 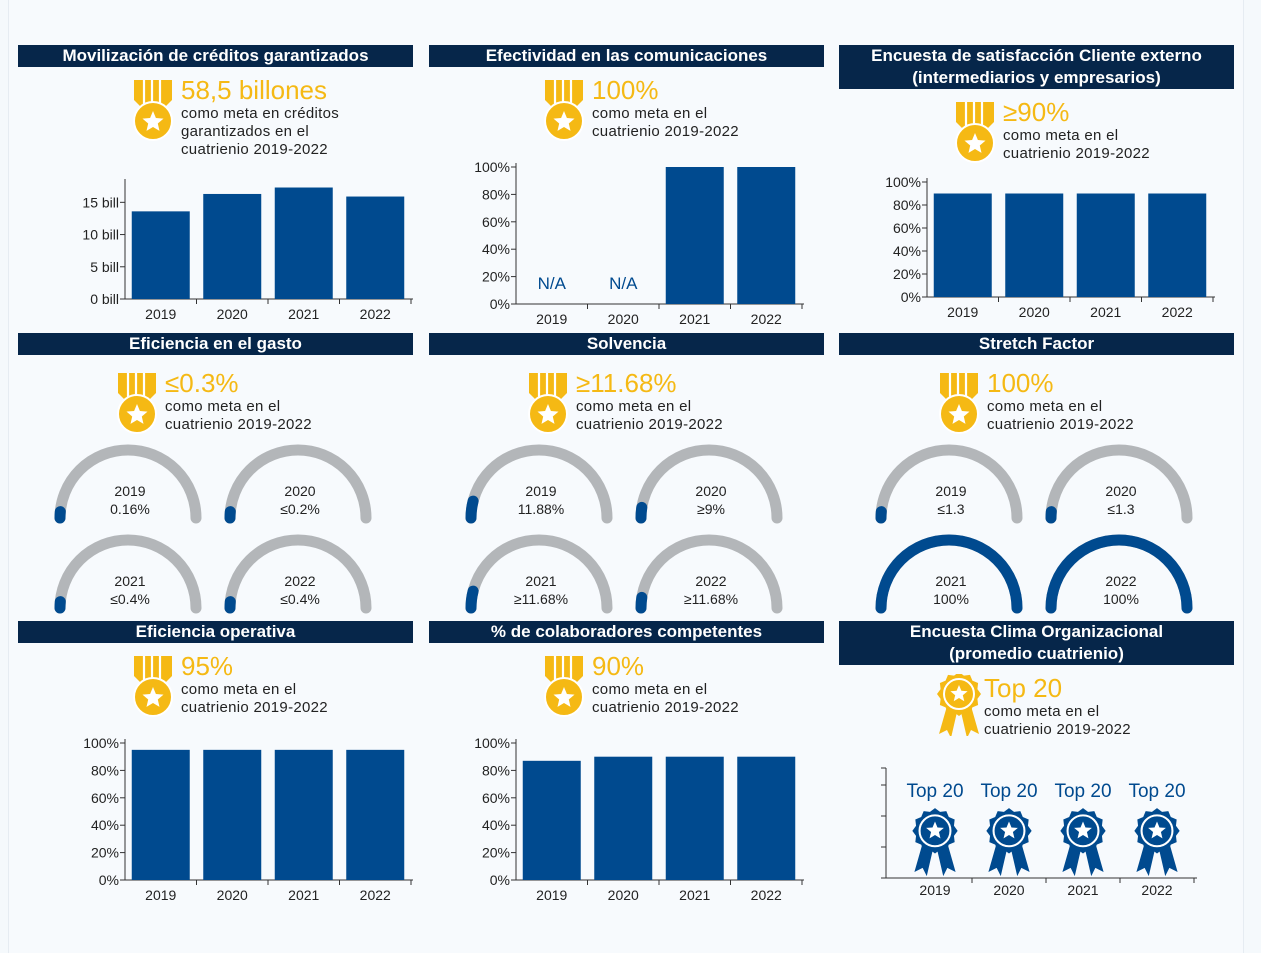 I want to click on goal-value: ≥11.68%, so click(x=626, y=383).